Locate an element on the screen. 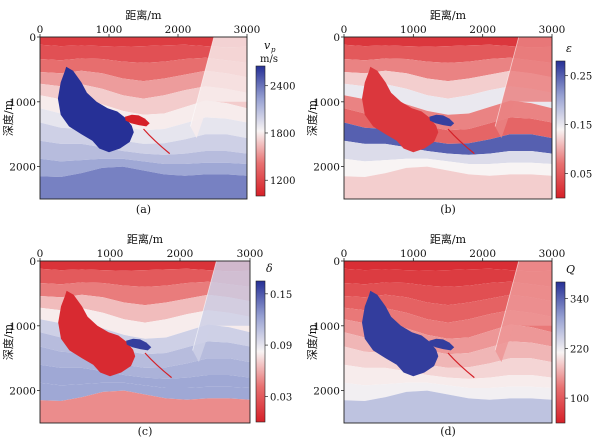 The image size is (610, 442). colorbar-tick-label: 0.09 is located at coordinates (281, 346).